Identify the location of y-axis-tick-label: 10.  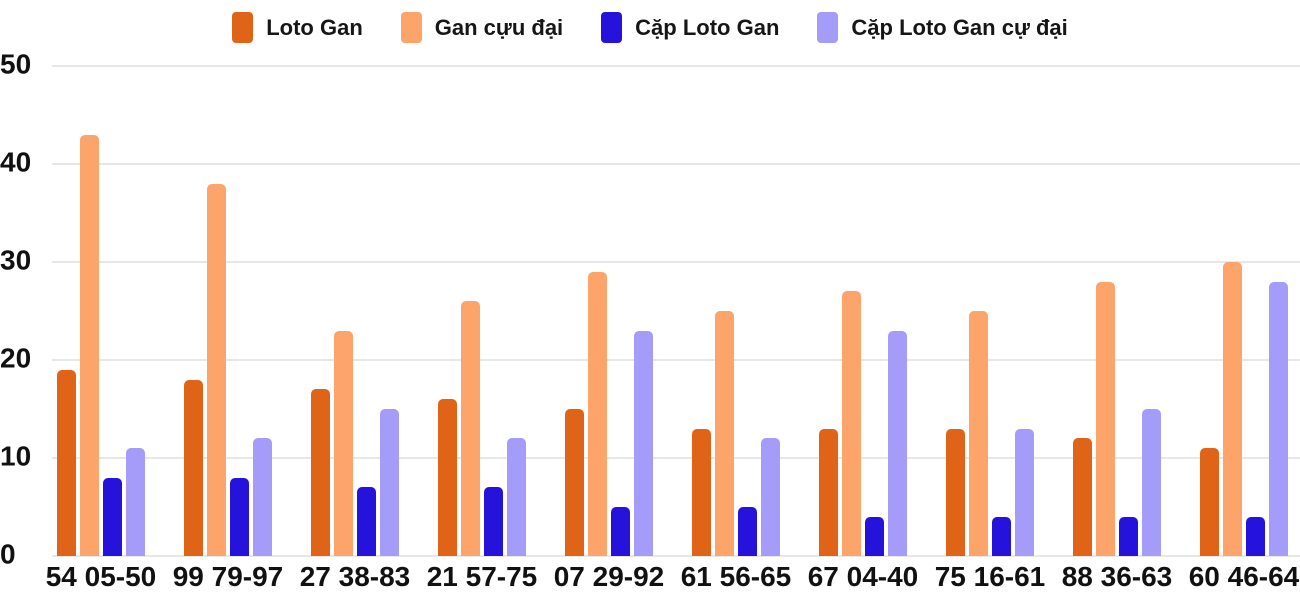
(16, 456).